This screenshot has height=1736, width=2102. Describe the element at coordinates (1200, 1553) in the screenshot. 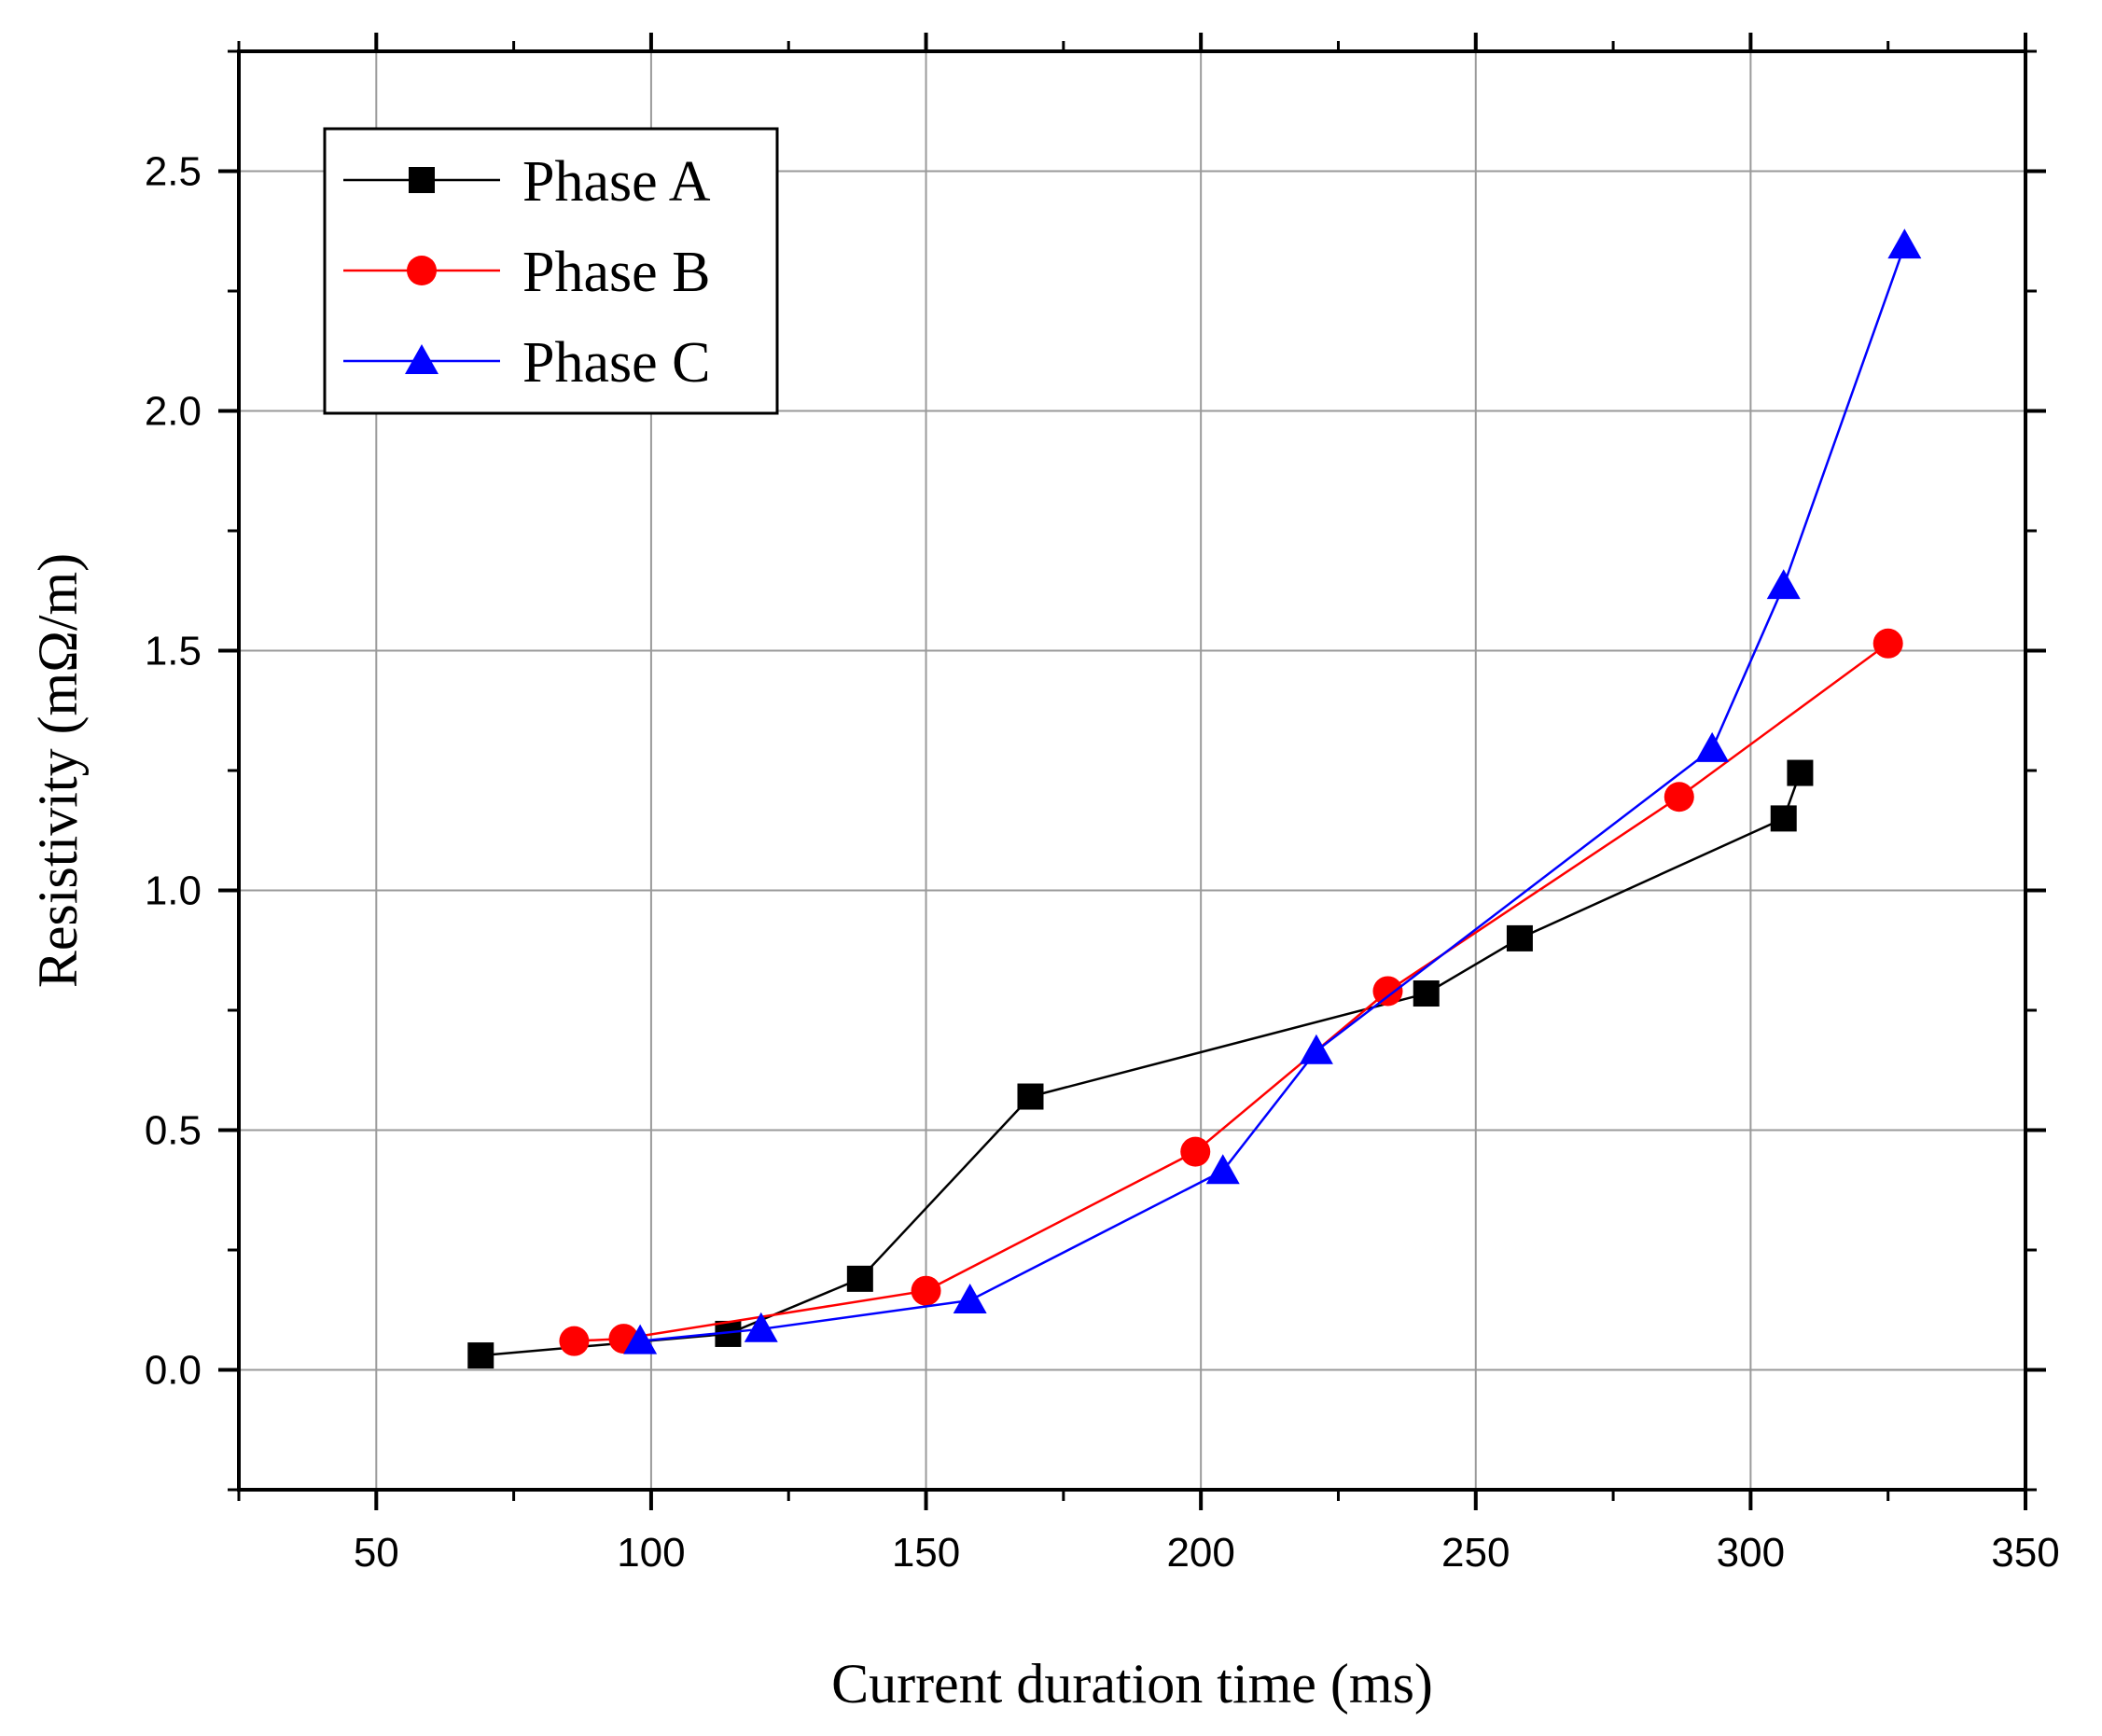

I see `x-tick-label: 200` at that location.